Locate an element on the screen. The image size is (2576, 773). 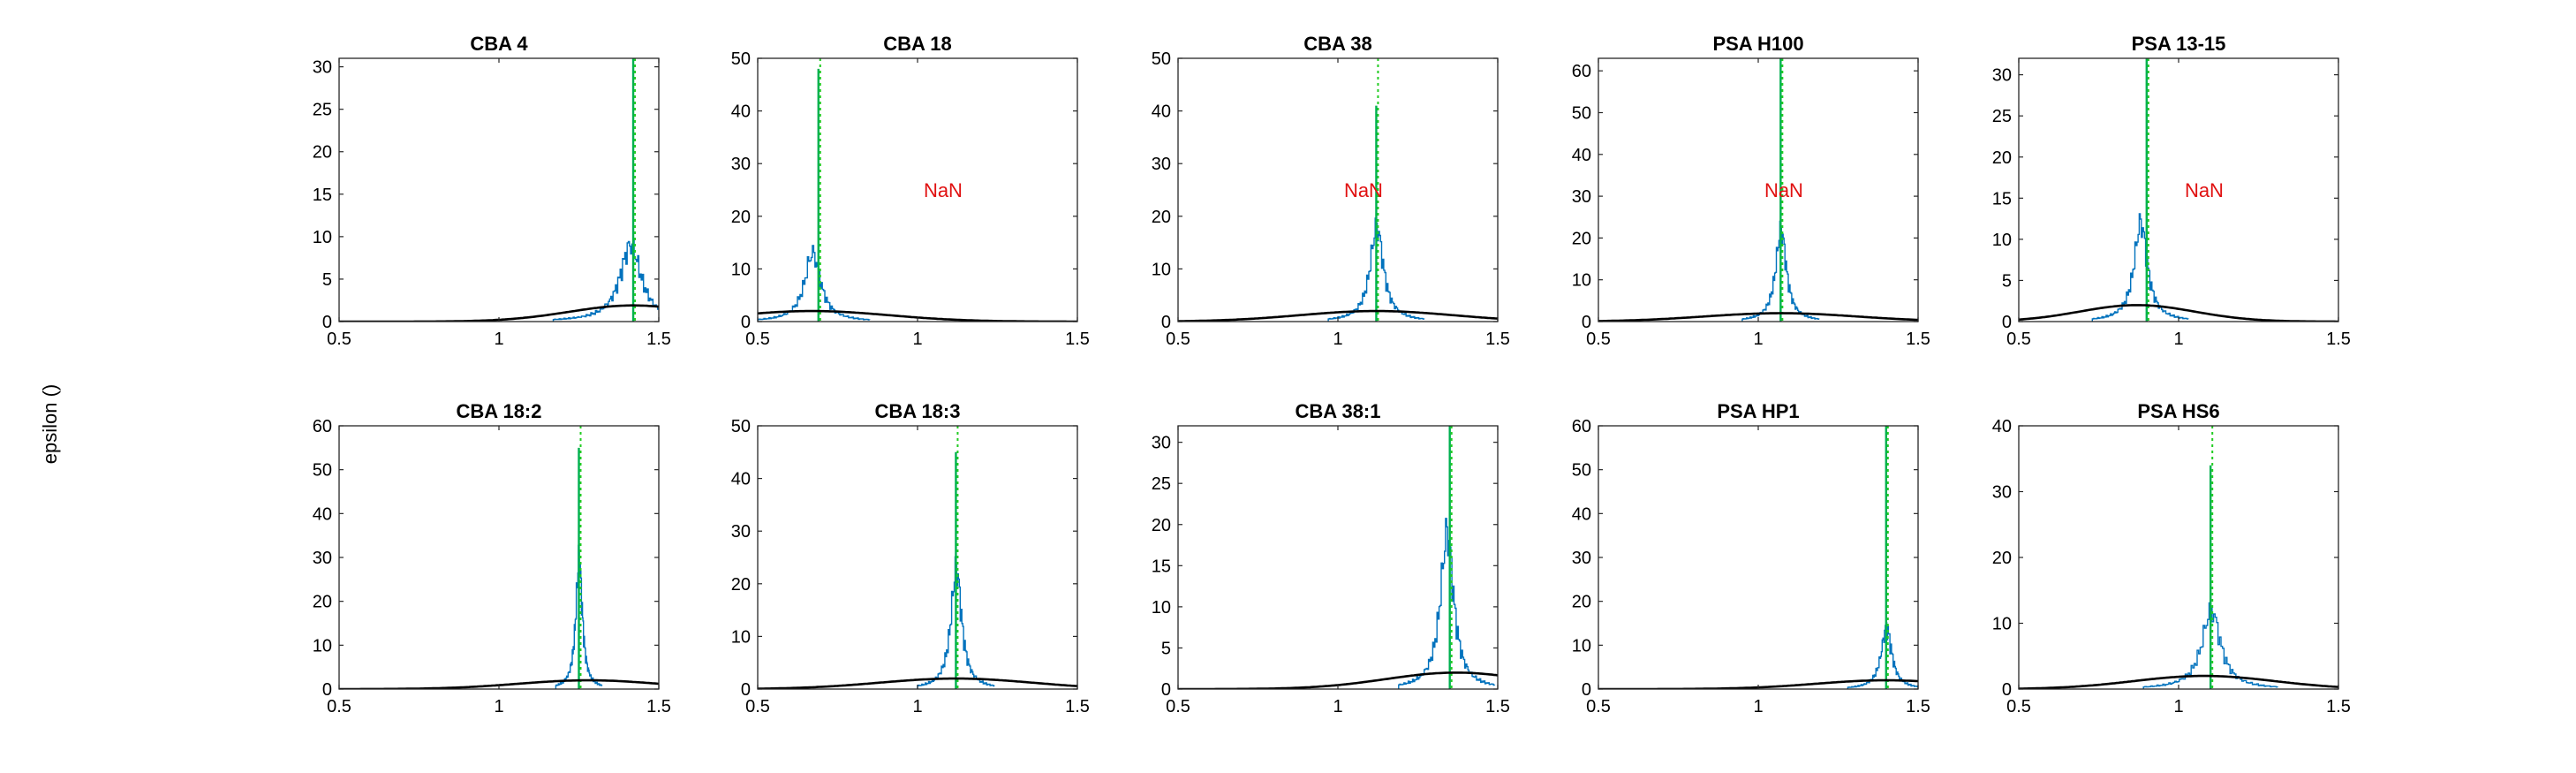
subplot-title: CBA 18 is located at coordinates (917, 44).